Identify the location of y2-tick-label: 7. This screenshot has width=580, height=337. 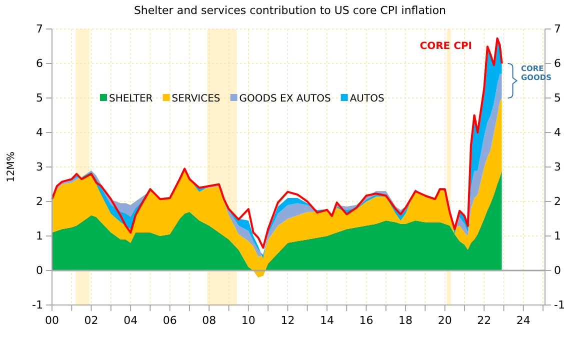
(557, 29).